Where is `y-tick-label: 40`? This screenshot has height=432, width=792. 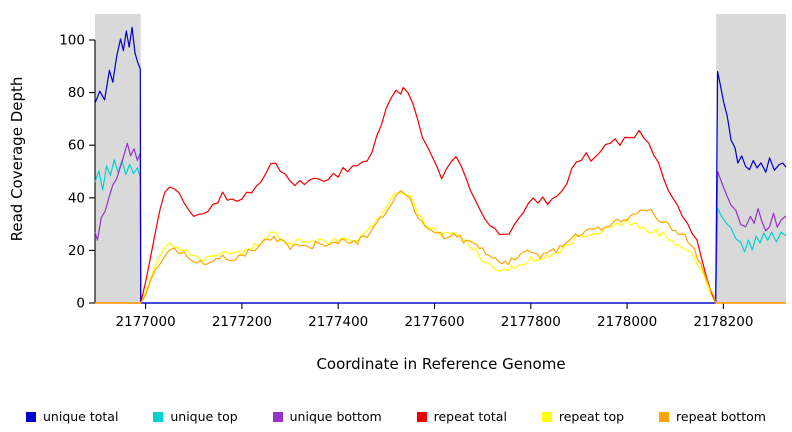
y-tick-label: 40 is located at coordinates (76, 198).